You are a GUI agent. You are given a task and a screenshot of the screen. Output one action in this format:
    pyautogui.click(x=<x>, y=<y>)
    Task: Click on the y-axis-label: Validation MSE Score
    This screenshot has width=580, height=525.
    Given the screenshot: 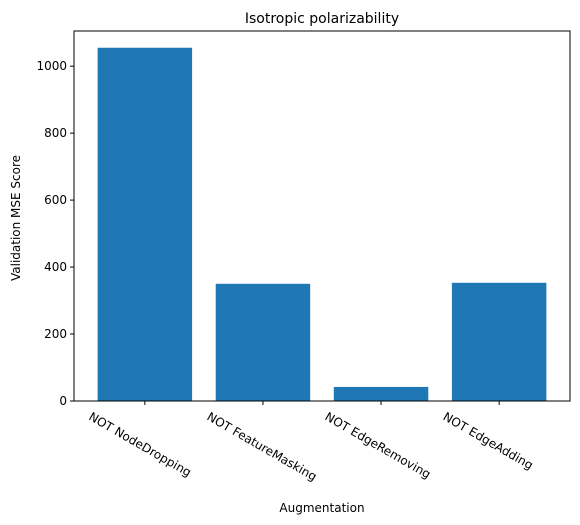 What is the action you would take?
    pyautogui.click(x=16, y=218)
    